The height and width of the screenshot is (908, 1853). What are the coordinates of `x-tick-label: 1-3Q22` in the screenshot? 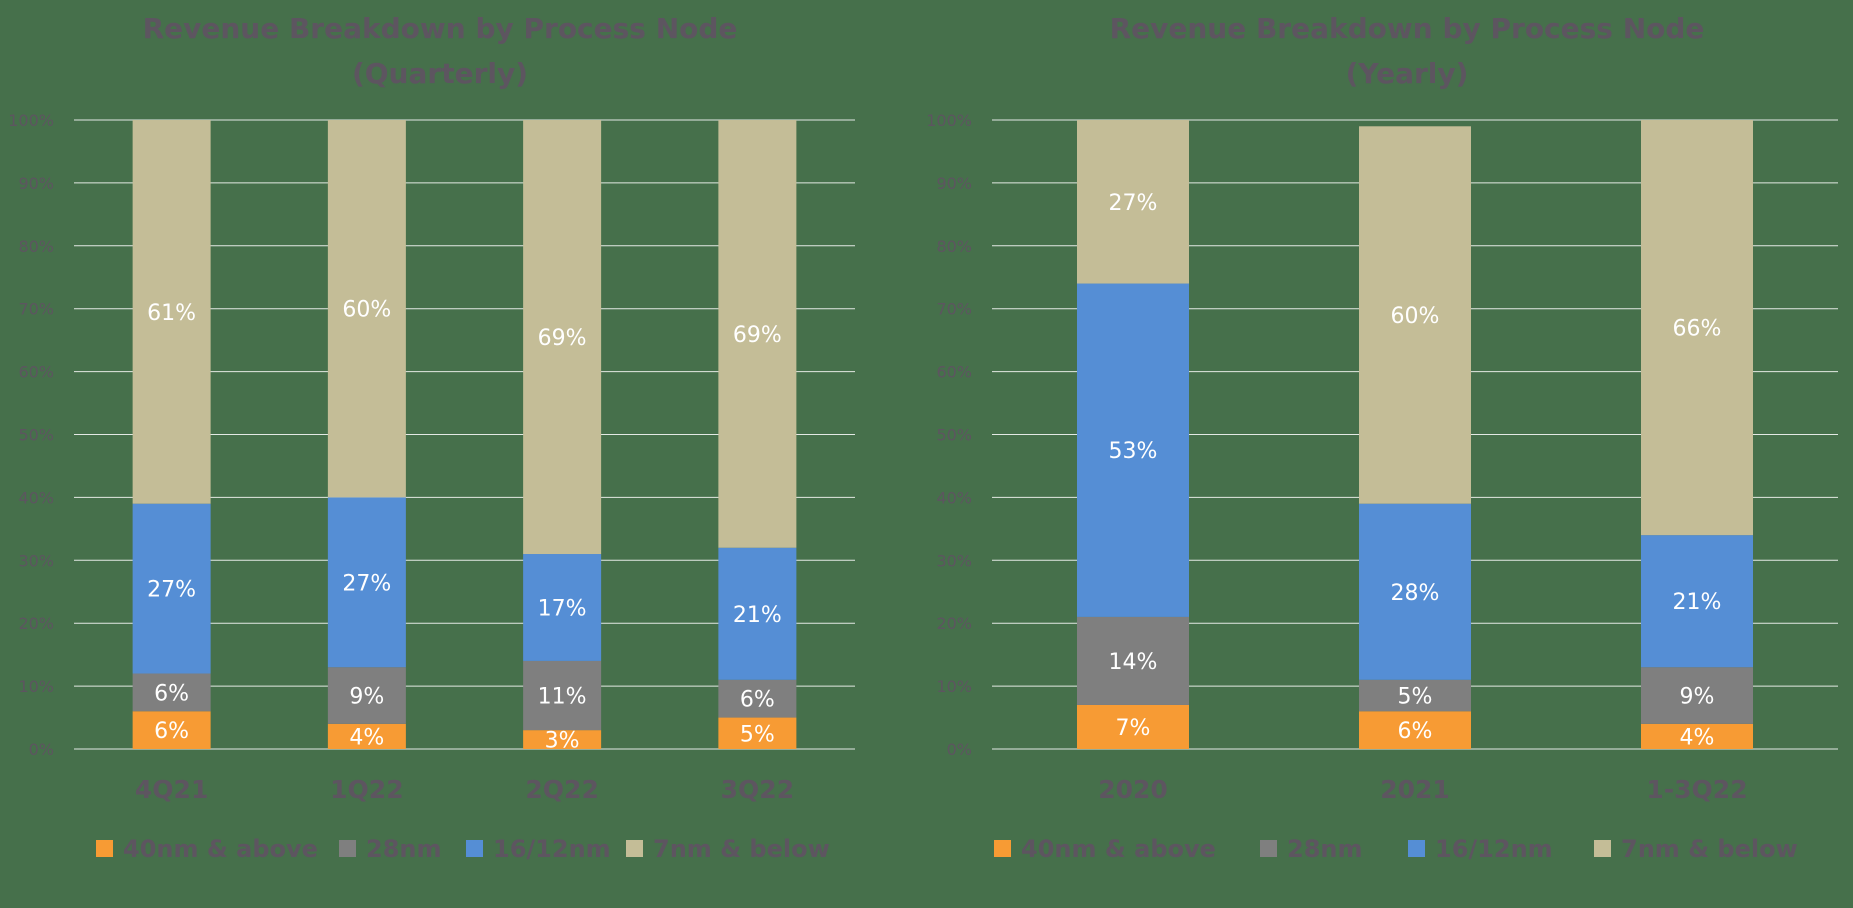 It's located at (1696, 789).